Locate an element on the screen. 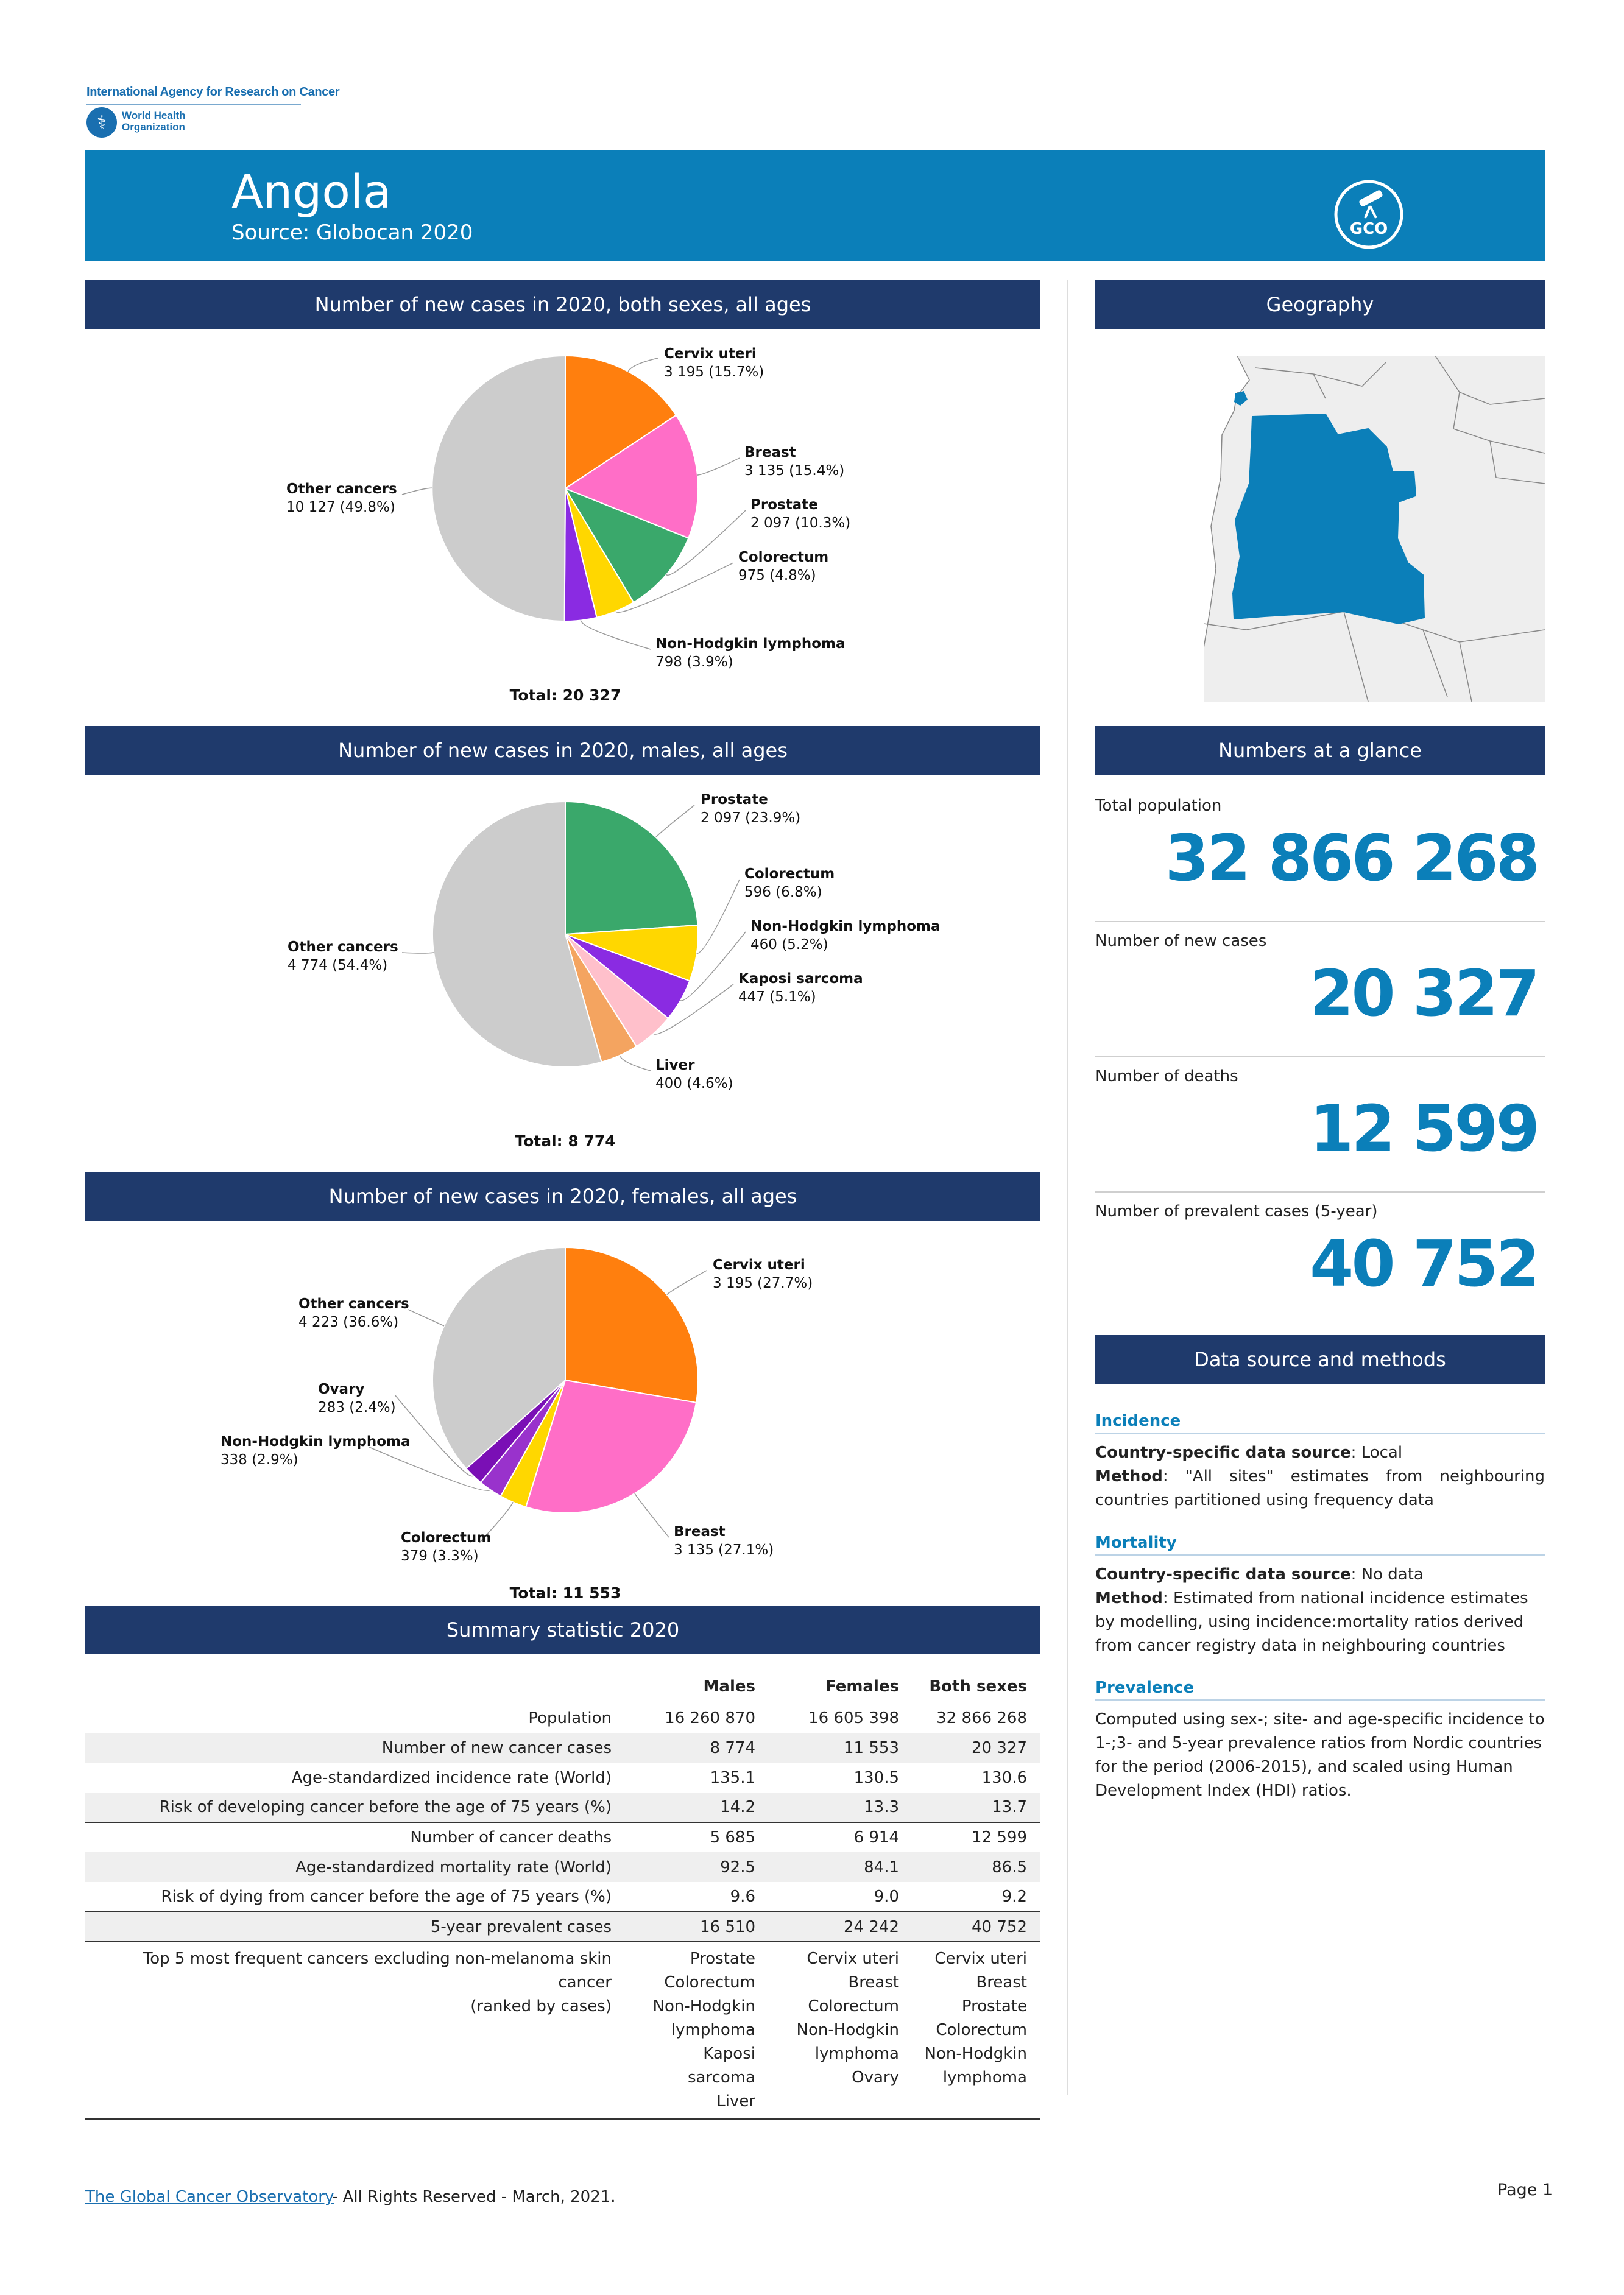 This screenshot has width=1624, height=2295. top5-label-line2: (ranked by cases) is located at coordinates (541, 2006).